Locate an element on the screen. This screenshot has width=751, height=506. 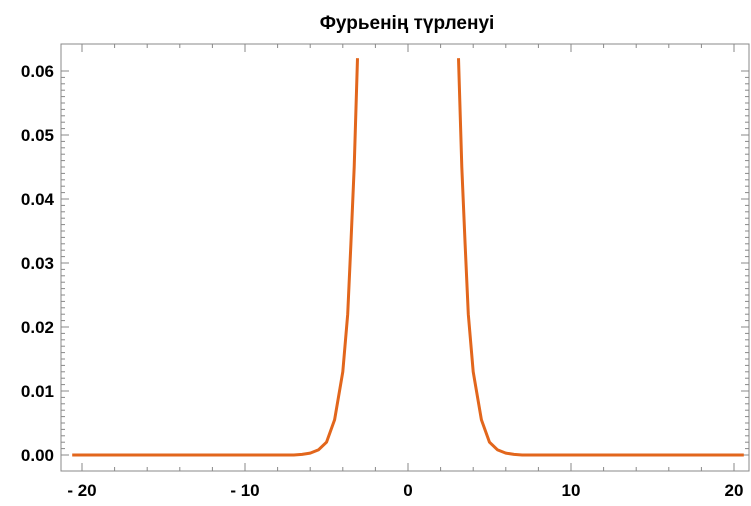
y-tick-label: 0.02 is located at coordinates (37, 327).